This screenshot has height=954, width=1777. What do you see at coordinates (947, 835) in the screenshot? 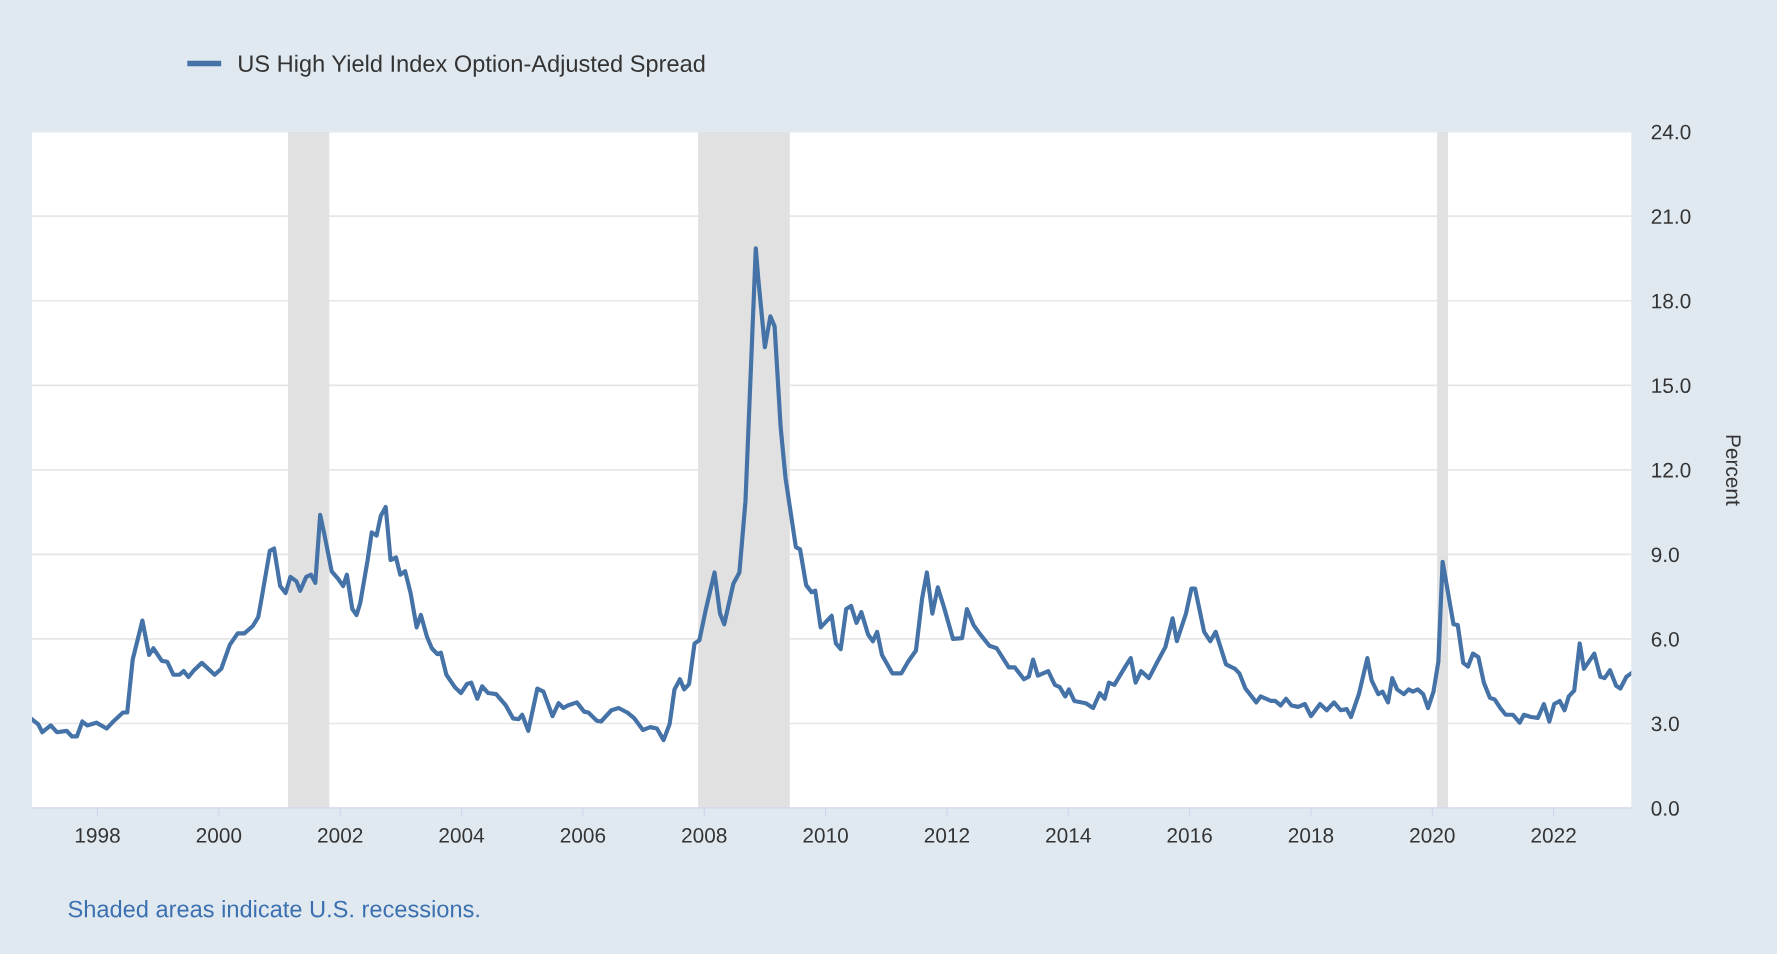
I see `x-tick-label: 2012` at bounding box center [947, 835].